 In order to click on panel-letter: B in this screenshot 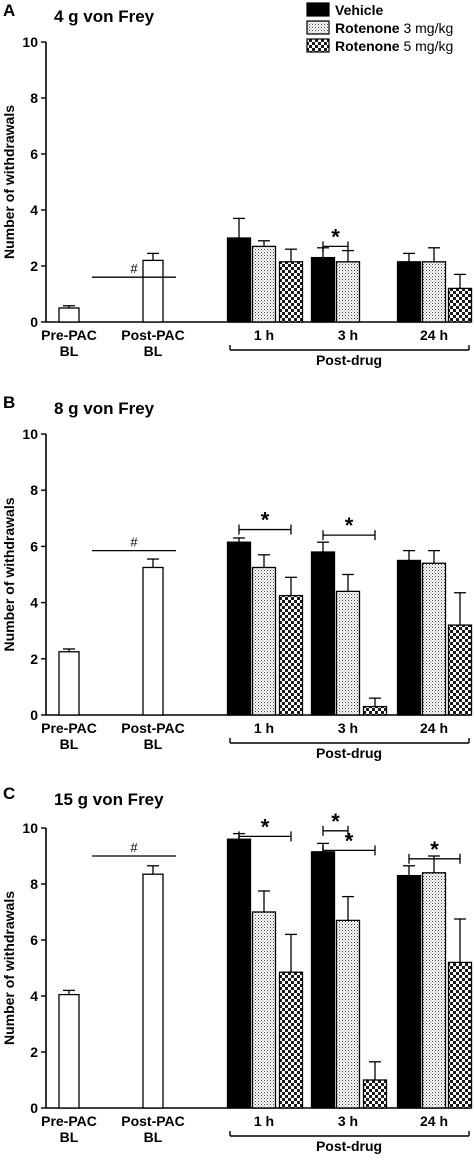, I will do `click(9, 402)`.